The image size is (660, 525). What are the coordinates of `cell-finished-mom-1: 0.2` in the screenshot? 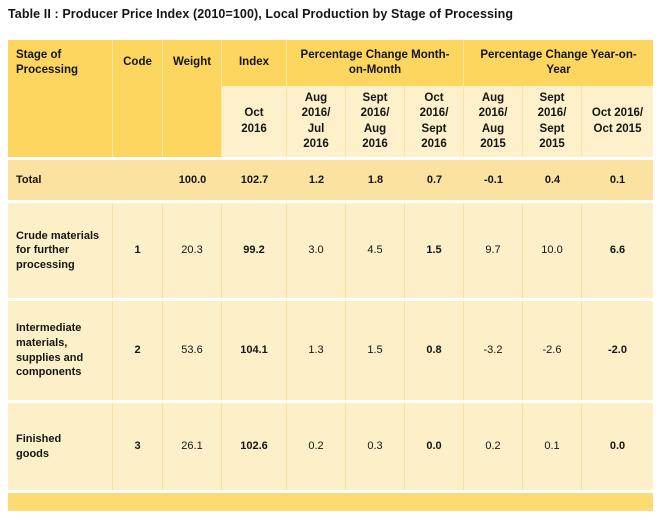 It's located at (316, 446).